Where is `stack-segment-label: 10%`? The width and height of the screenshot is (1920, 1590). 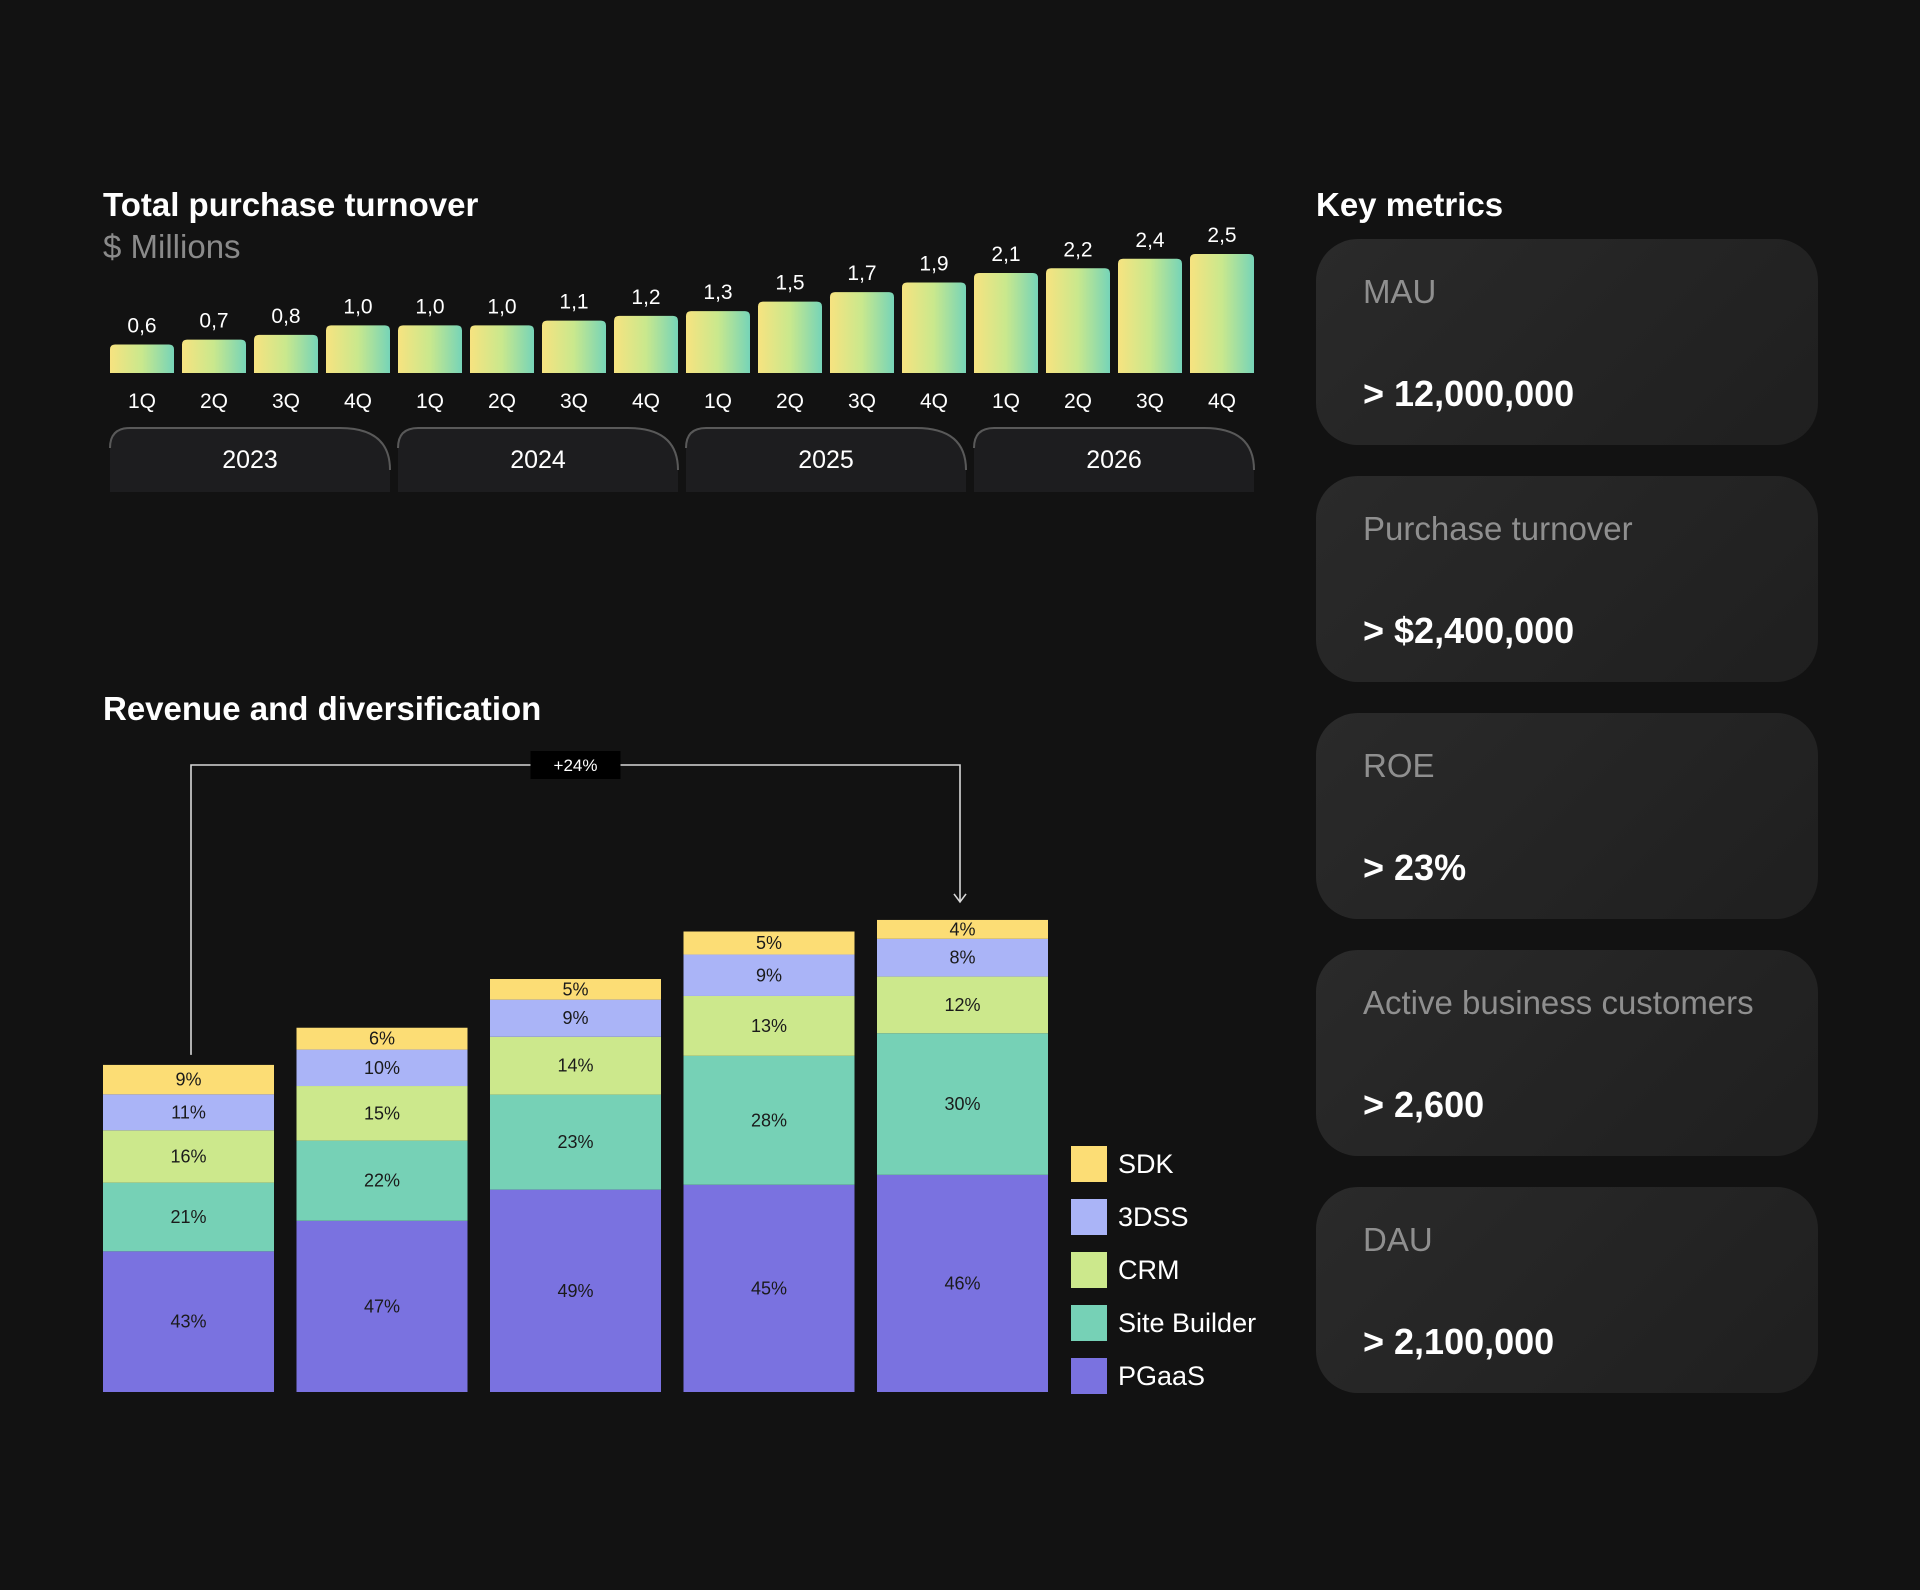 stack-segment-label: 10% is located at coordinates (382, 1068).